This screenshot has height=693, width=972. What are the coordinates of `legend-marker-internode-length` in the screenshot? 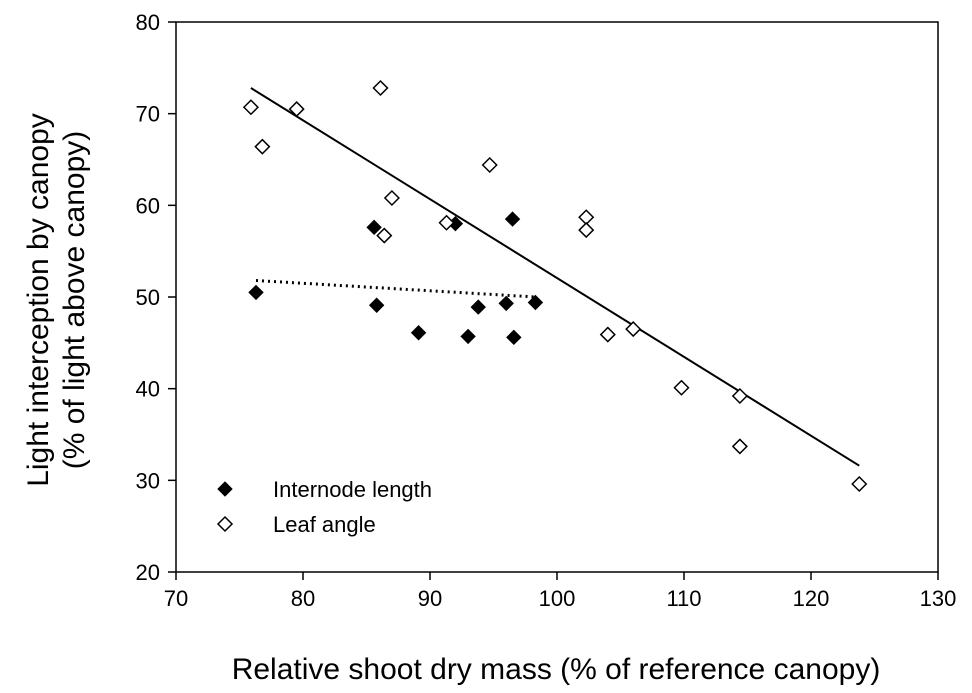 It's located at (225, 489).